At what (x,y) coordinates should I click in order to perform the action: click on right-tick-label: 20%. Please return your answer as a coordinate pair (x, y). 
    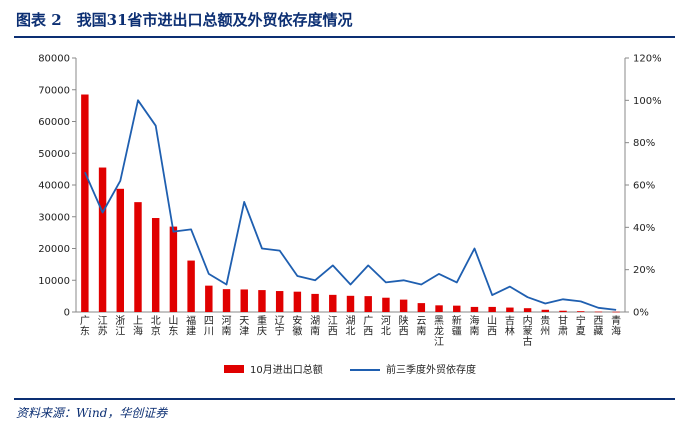
    Looking at the image, I should click on (644, 270).